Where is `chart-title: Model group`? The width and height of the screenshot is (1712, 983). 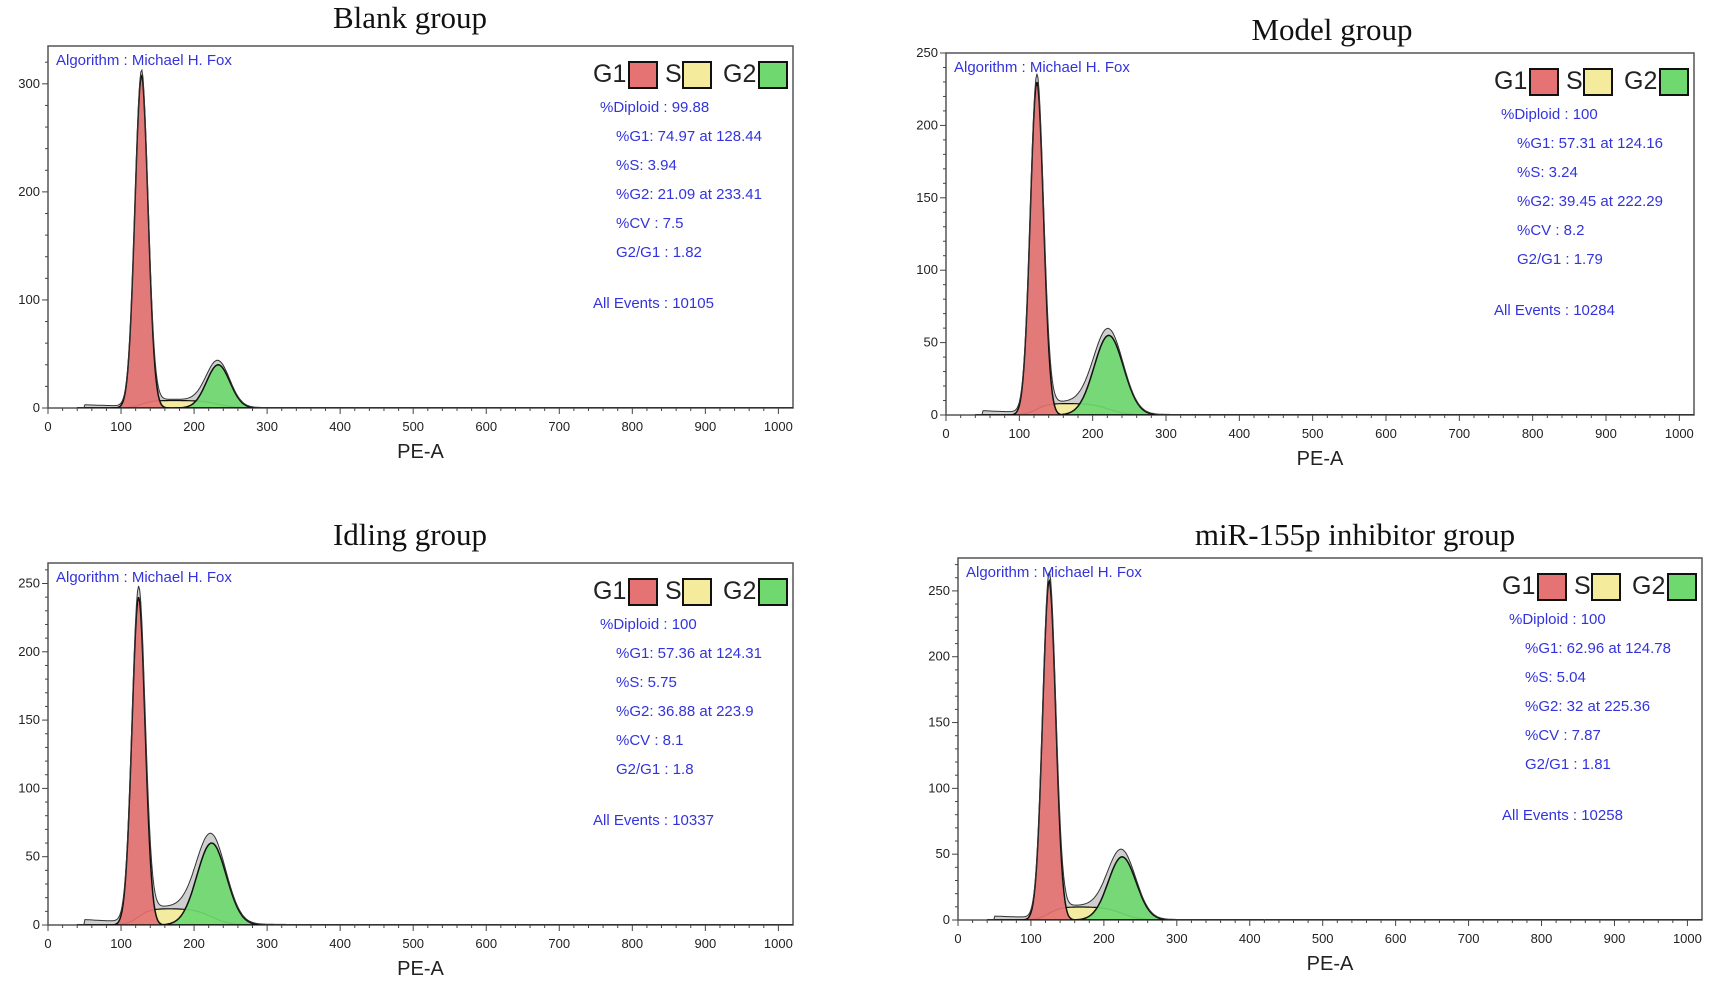 chart-title: Model group is located at coordinates (1331, 29).